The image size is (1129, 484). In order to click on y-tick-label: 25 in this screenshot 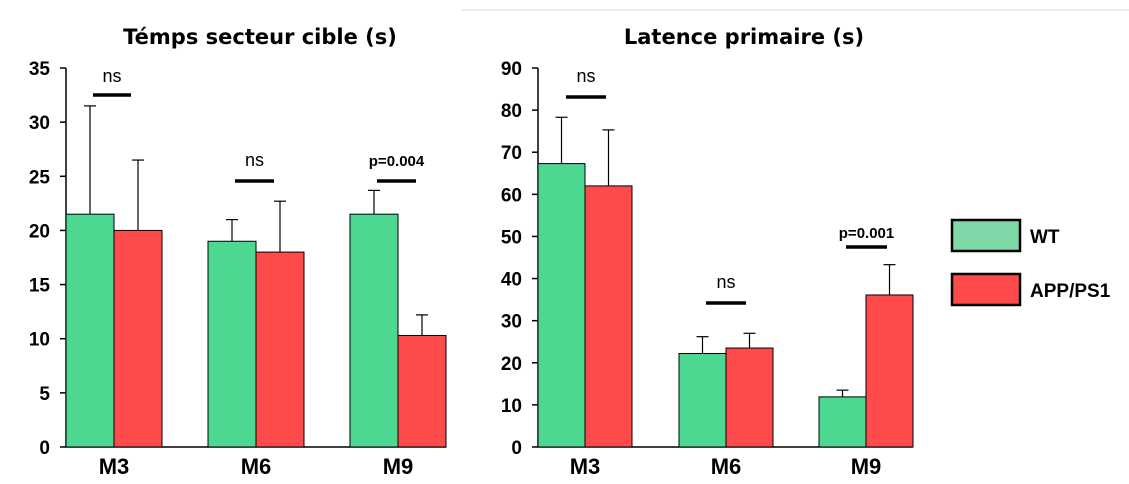, I will do `click(40, 177)`.